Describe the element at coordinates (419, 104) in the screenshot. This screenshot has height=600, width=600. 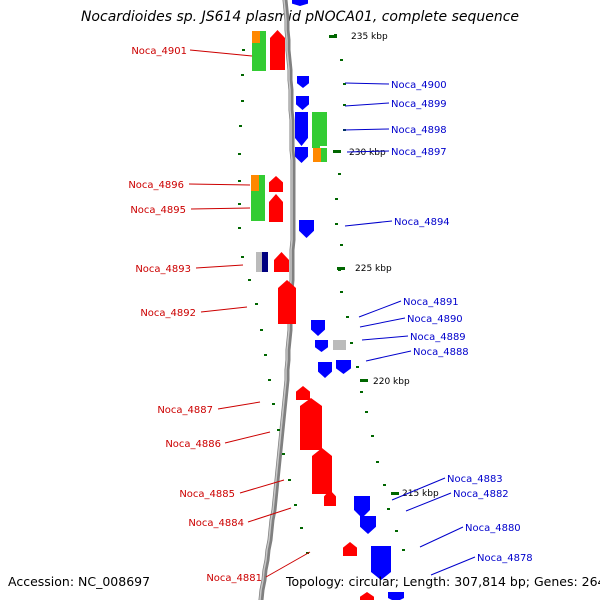
I see `gene-label-noca-4899: Noca_4899` at that location.